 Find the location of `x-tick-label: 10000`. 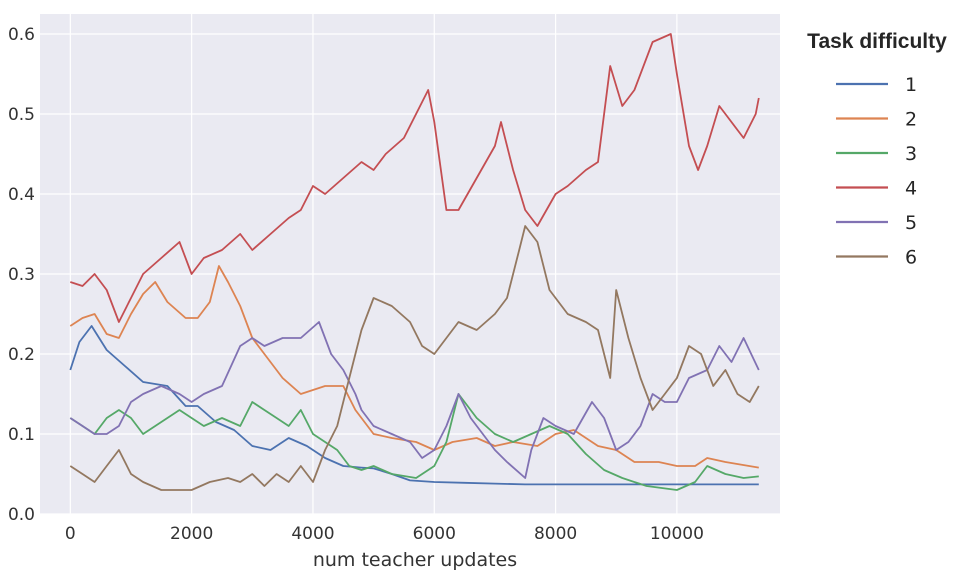

x-tick-label: 10000 is located at coordinates (677, 534).